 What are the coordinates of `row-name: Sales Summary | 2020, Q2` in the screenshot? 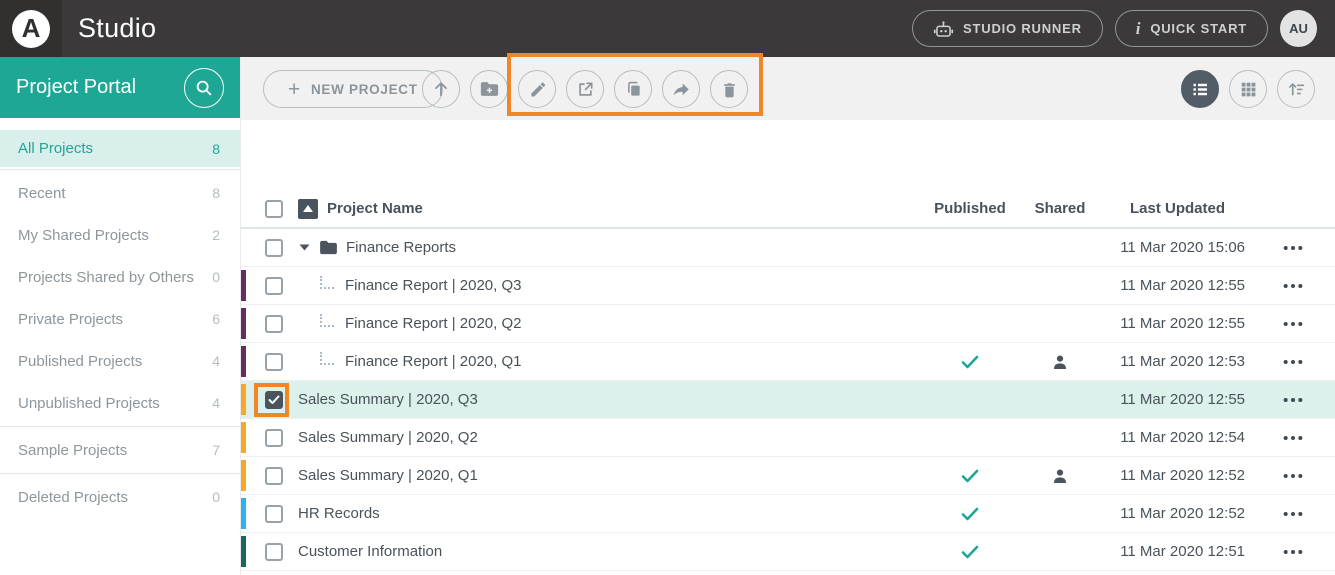 It's located at (388, 437).